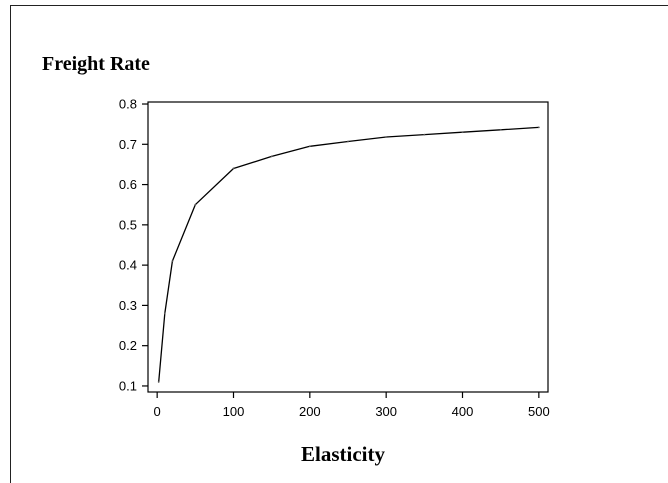 The image size is (668, 483). What do you see at coordinates (539, 411) in the screenshot?
I see `x-tick-label: 500` at bounding box center [539, 411].